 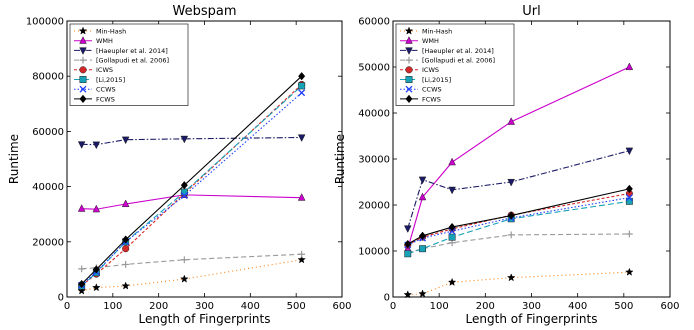 What do you see at coordinates (250, 306) in the screenshot?
I see `x-tick-label: 400` at bounding box center [250, 306].